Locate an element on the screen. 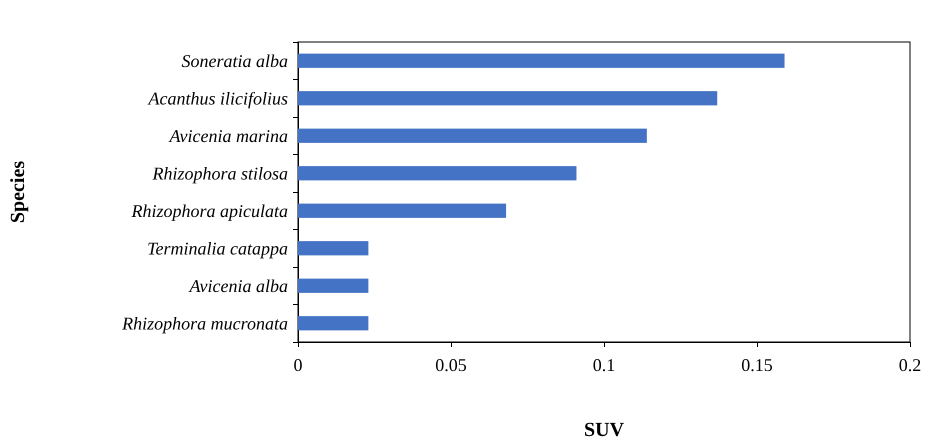 This screenshot has height=445, width=928. y-axis-title: Species is located at coordinates (18, 192).